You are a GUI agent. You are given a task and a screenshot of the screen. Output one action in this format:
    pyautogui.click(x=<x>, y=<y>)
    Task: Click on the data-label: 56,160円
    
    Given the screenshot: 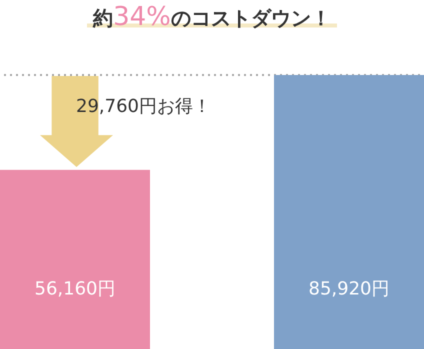 What is the action you would take?
    pyautogui.click(x=75, y=289)
    